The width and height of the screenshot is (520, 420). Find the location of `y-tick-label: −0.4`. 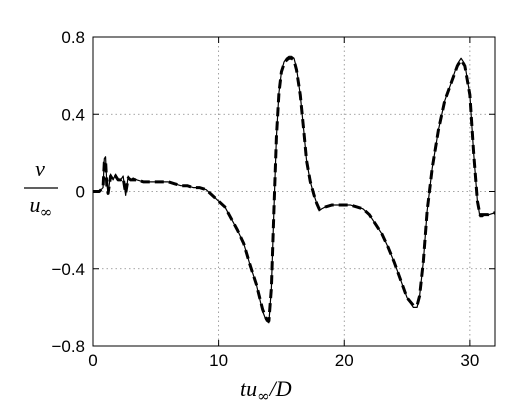

y-tick-label: −0.4 is located at coordinates (68, 269).